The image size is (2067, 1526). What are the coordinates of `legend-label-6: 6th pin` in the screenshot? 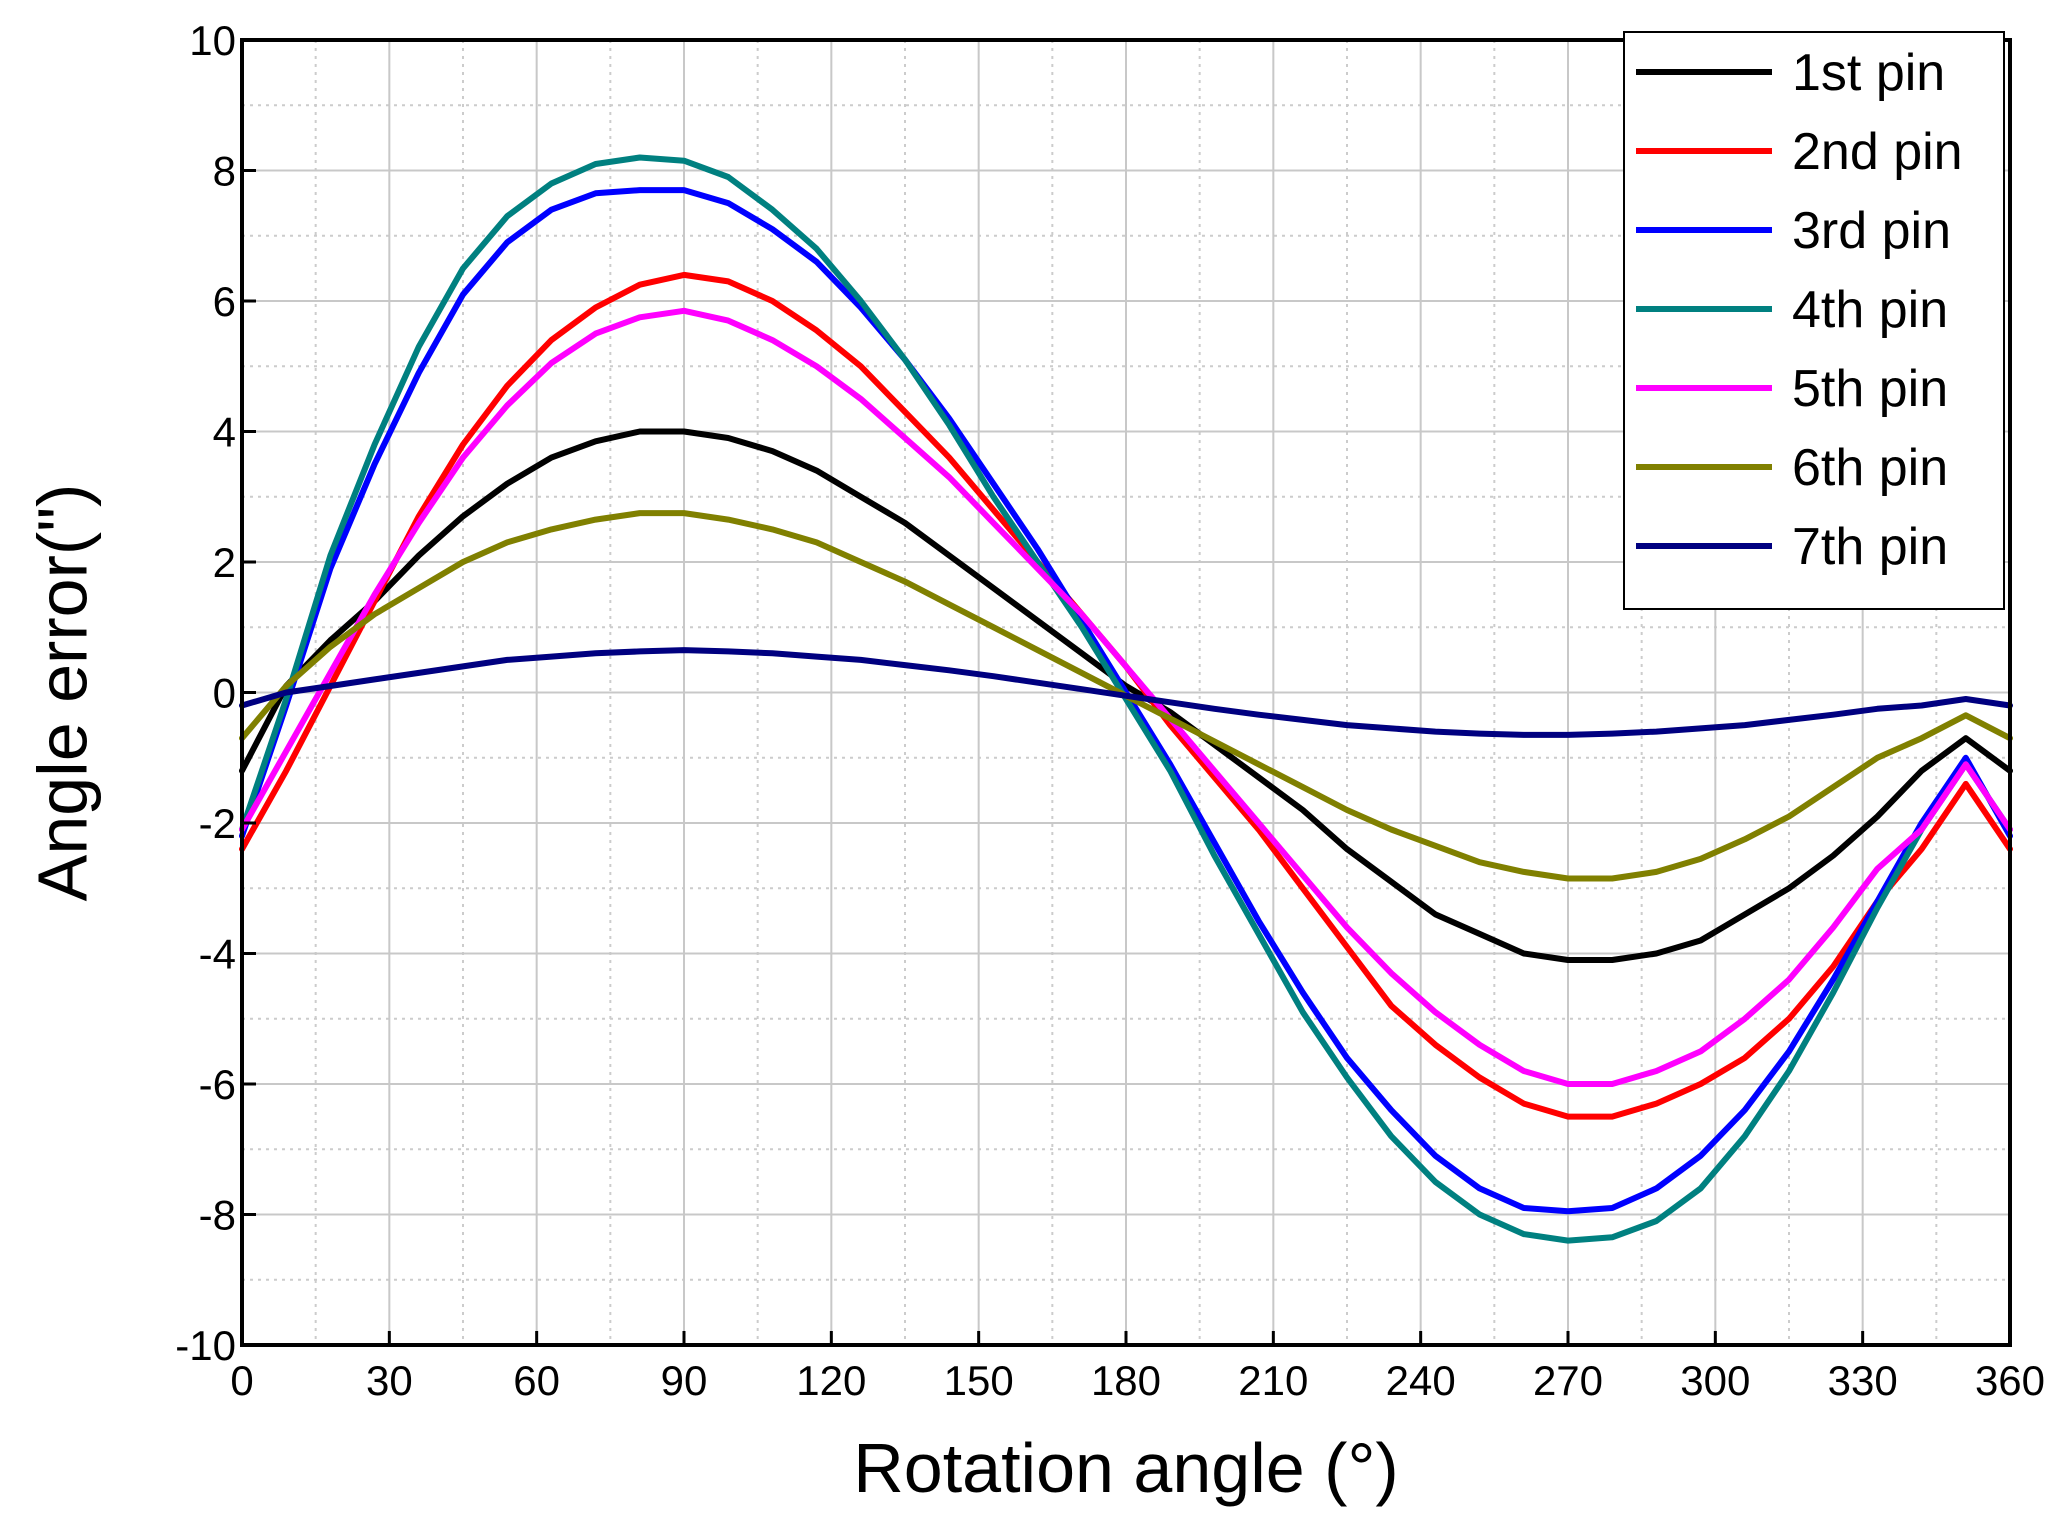 It's located at (1870, 468).